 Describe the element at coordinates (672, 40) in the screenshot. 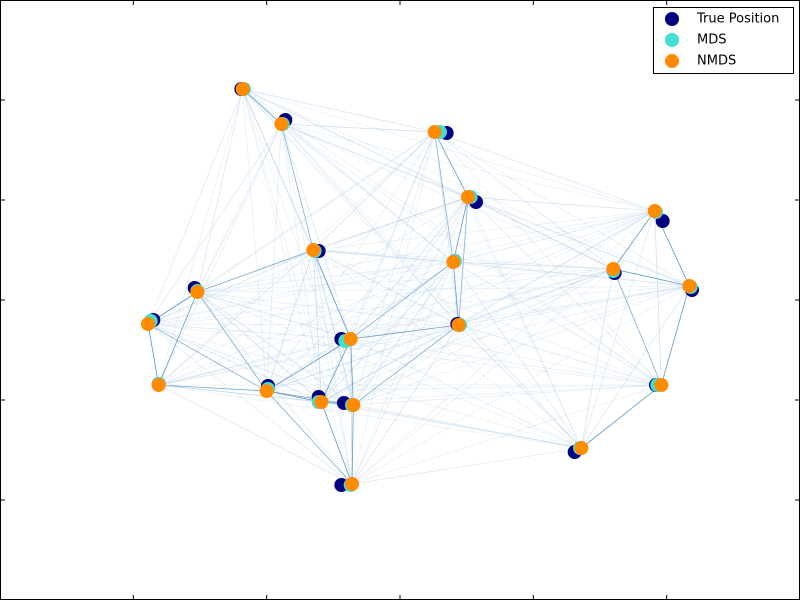

I see `legend-marker` at that location.